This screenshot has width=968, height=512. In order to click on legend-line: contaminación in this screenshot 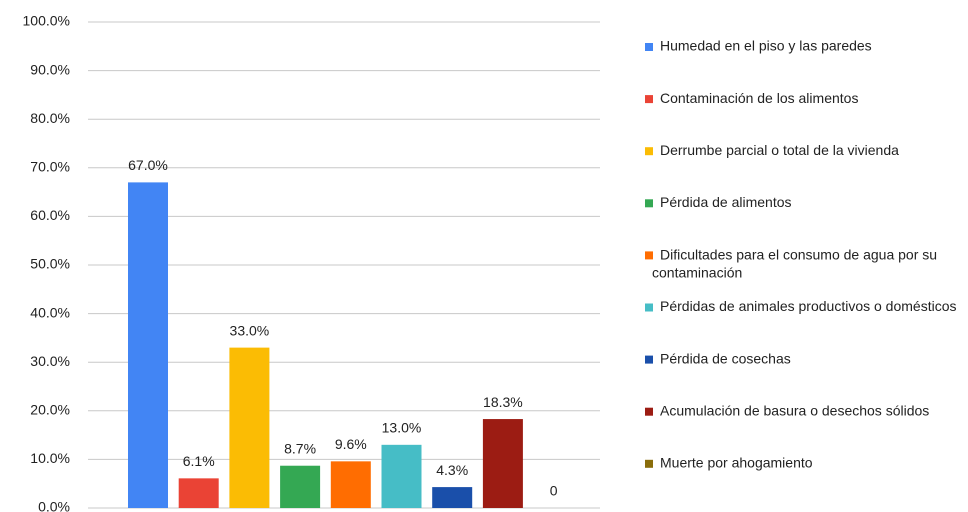, I will do `click(697, 272)`.